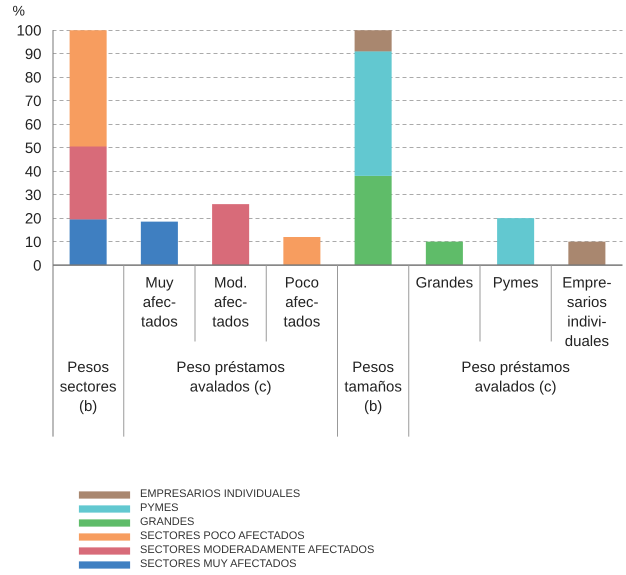 This screenshot has width=626, height=575. Describe the element at coordinates (218, 564) in the screenshot. I see `legend-label: SECTORES MUY AFECTADOS` at that location.